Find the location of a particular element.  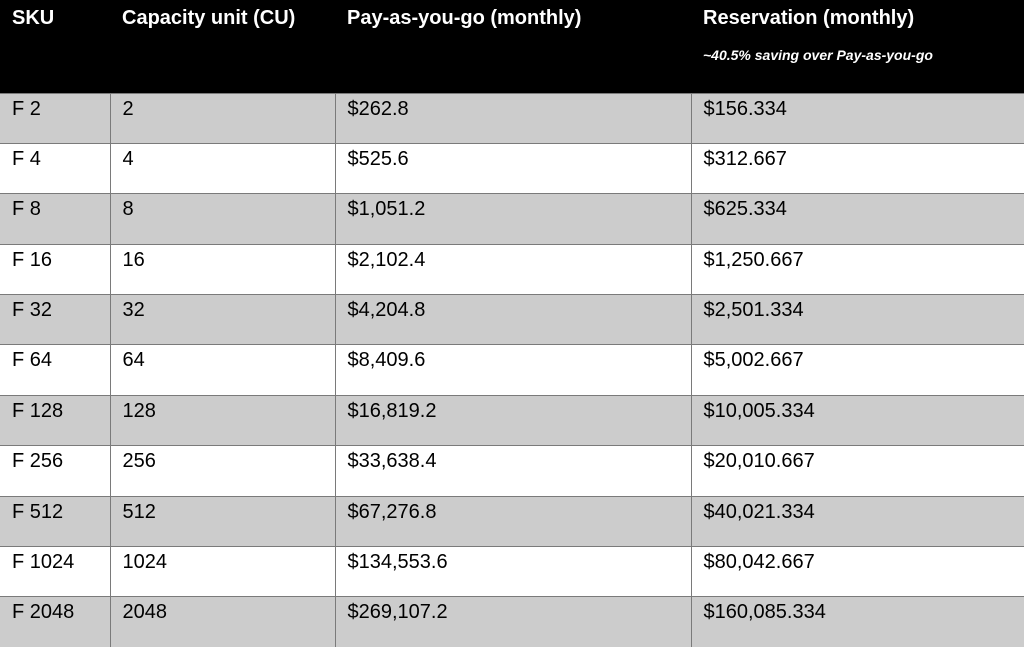

cell-pay-as-you-go: $4,204.8 is located at coordinates (512, 319).